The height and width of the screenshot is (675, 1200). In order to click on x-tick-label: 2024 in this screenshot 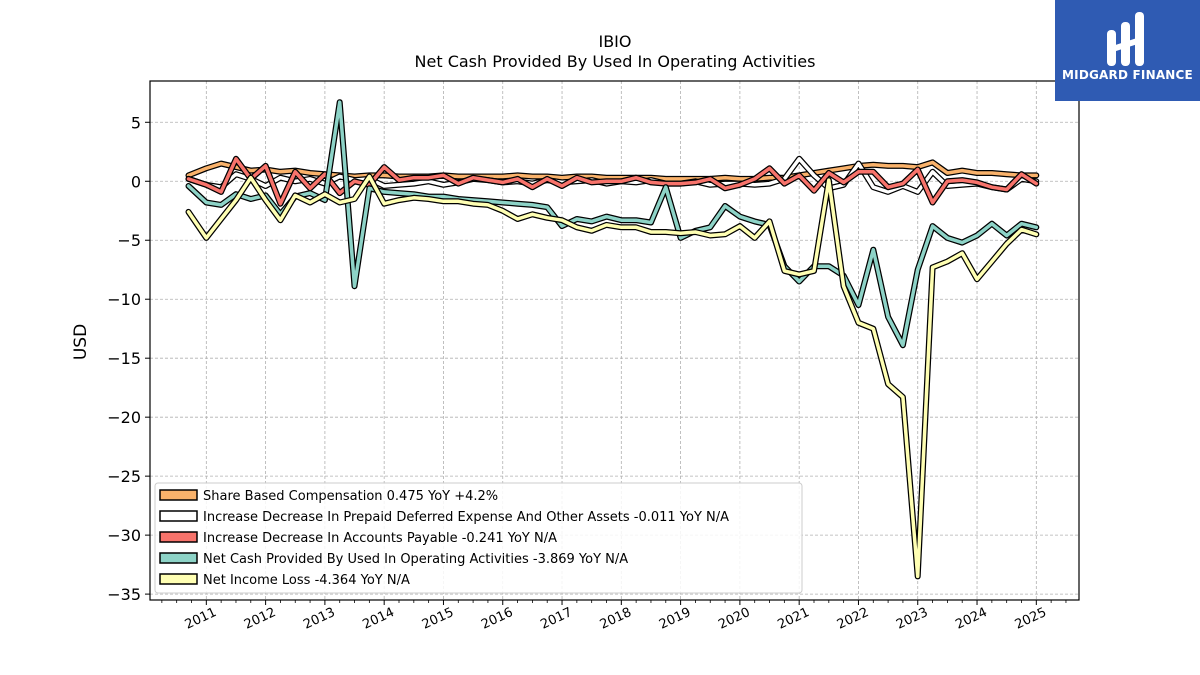, I will do `click(971, 619)`.